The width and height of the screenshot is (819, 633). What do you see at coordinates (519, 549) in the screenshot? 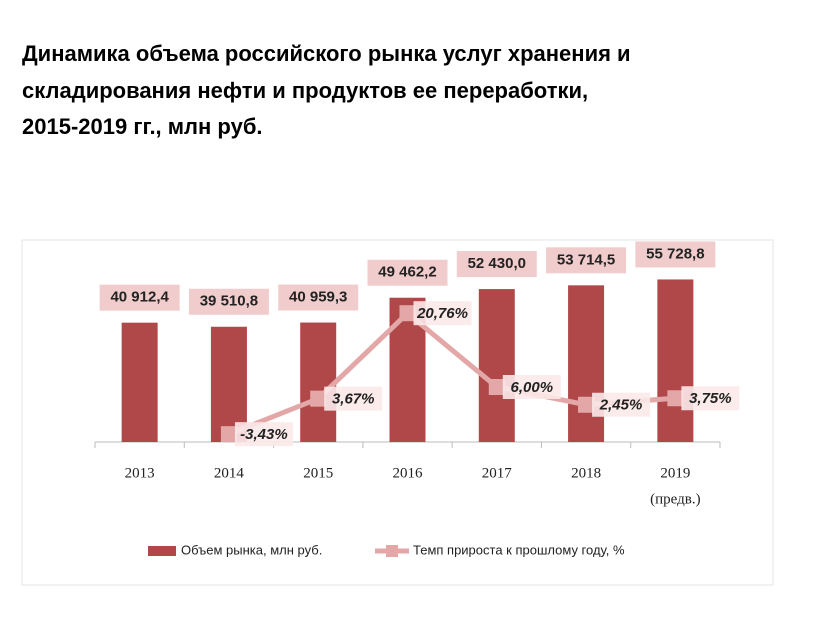
I see `legend-label: Темп прироста к прошлому году, %` at bounding box center [519, 549].